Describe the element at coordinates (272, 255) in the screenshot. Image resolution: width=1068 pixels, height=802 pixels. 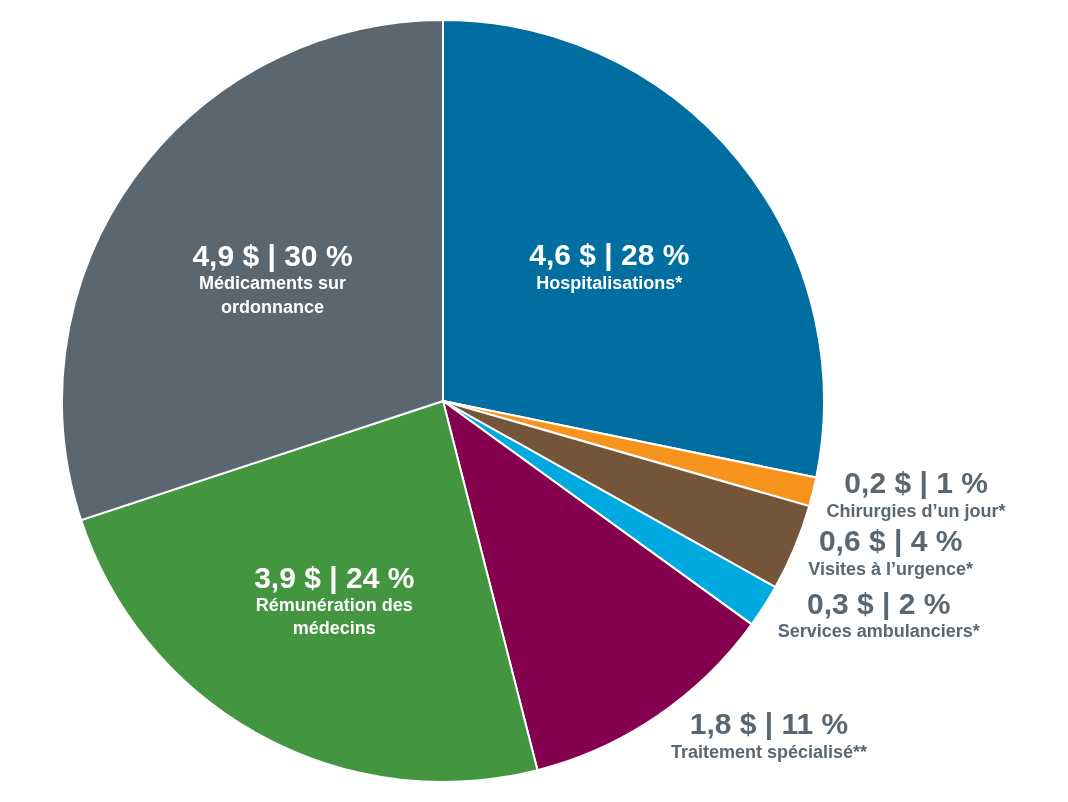
I see `data-label: 4,9 $ | 30 %` at that location.